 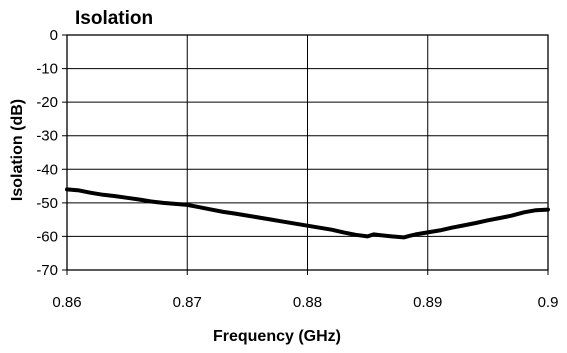 What do you see at coordinates (548, 302) in the screenshot?
I see `x-tick-label: 0.9` at bounding box center [548, 302].